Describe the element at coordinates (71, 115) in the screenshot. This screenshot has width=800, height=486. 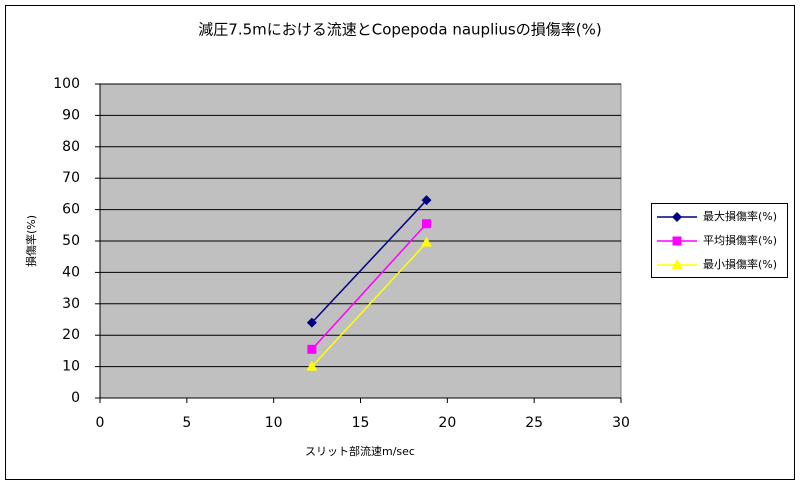
I see `y-tick-label: 90` at that location.